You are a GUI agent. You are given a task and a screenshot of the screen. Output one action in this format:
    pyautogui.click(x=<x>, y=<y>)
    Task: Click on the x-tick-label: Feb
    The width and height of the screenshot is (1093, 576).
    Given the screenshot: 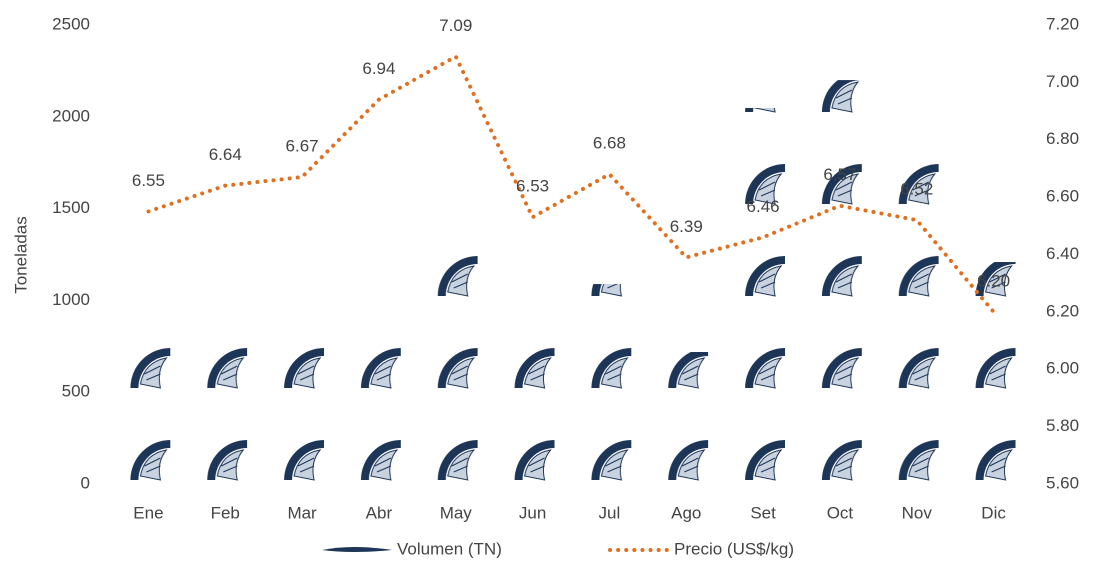 What is the action you would take?
    pyautogui.click(x=225, y=512)
    